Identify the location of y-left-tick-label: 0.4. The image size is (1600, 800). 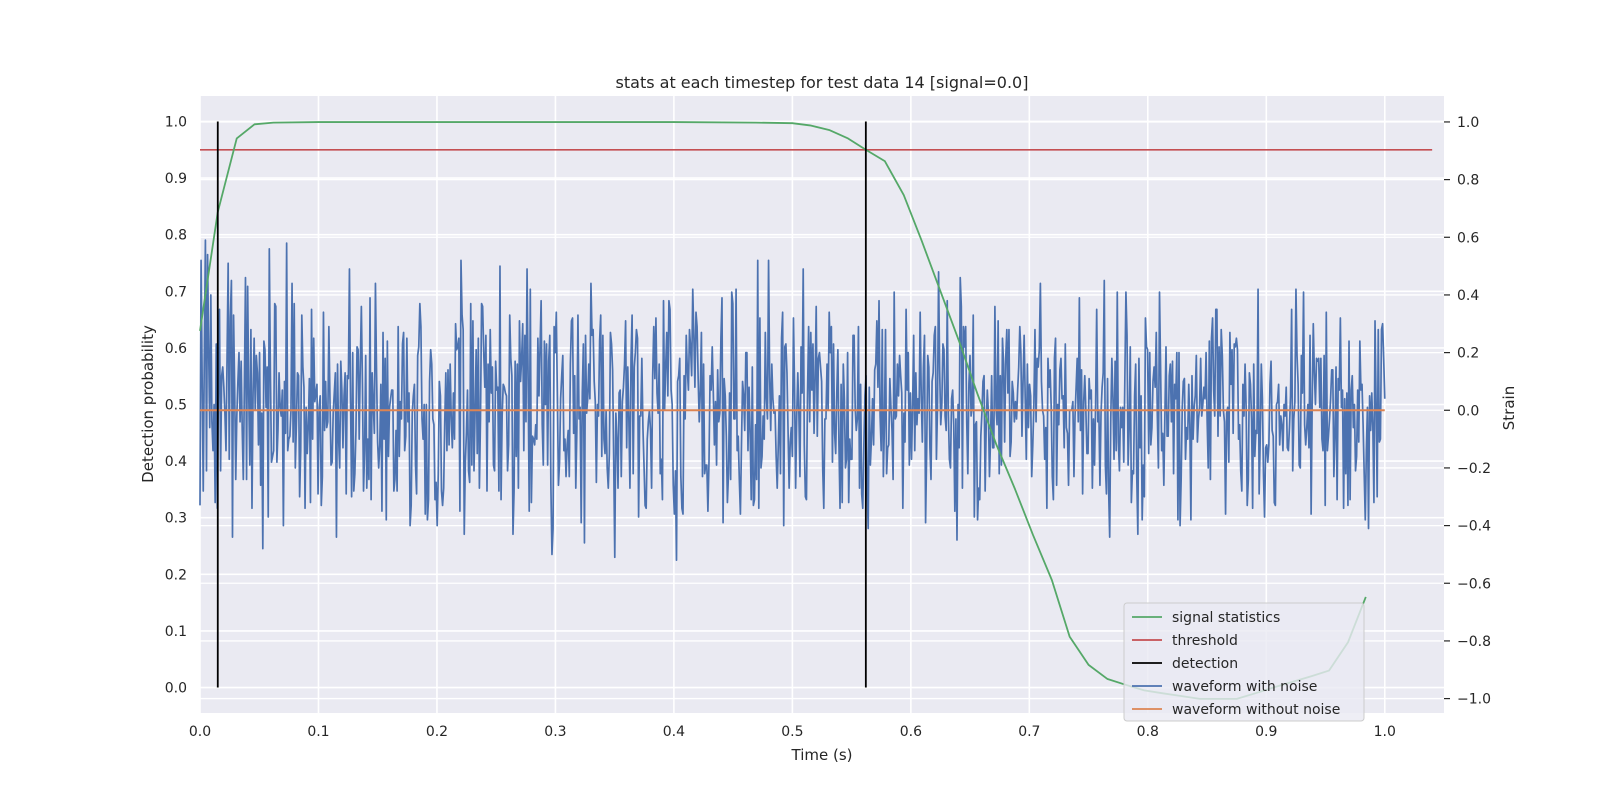
(176, 462).